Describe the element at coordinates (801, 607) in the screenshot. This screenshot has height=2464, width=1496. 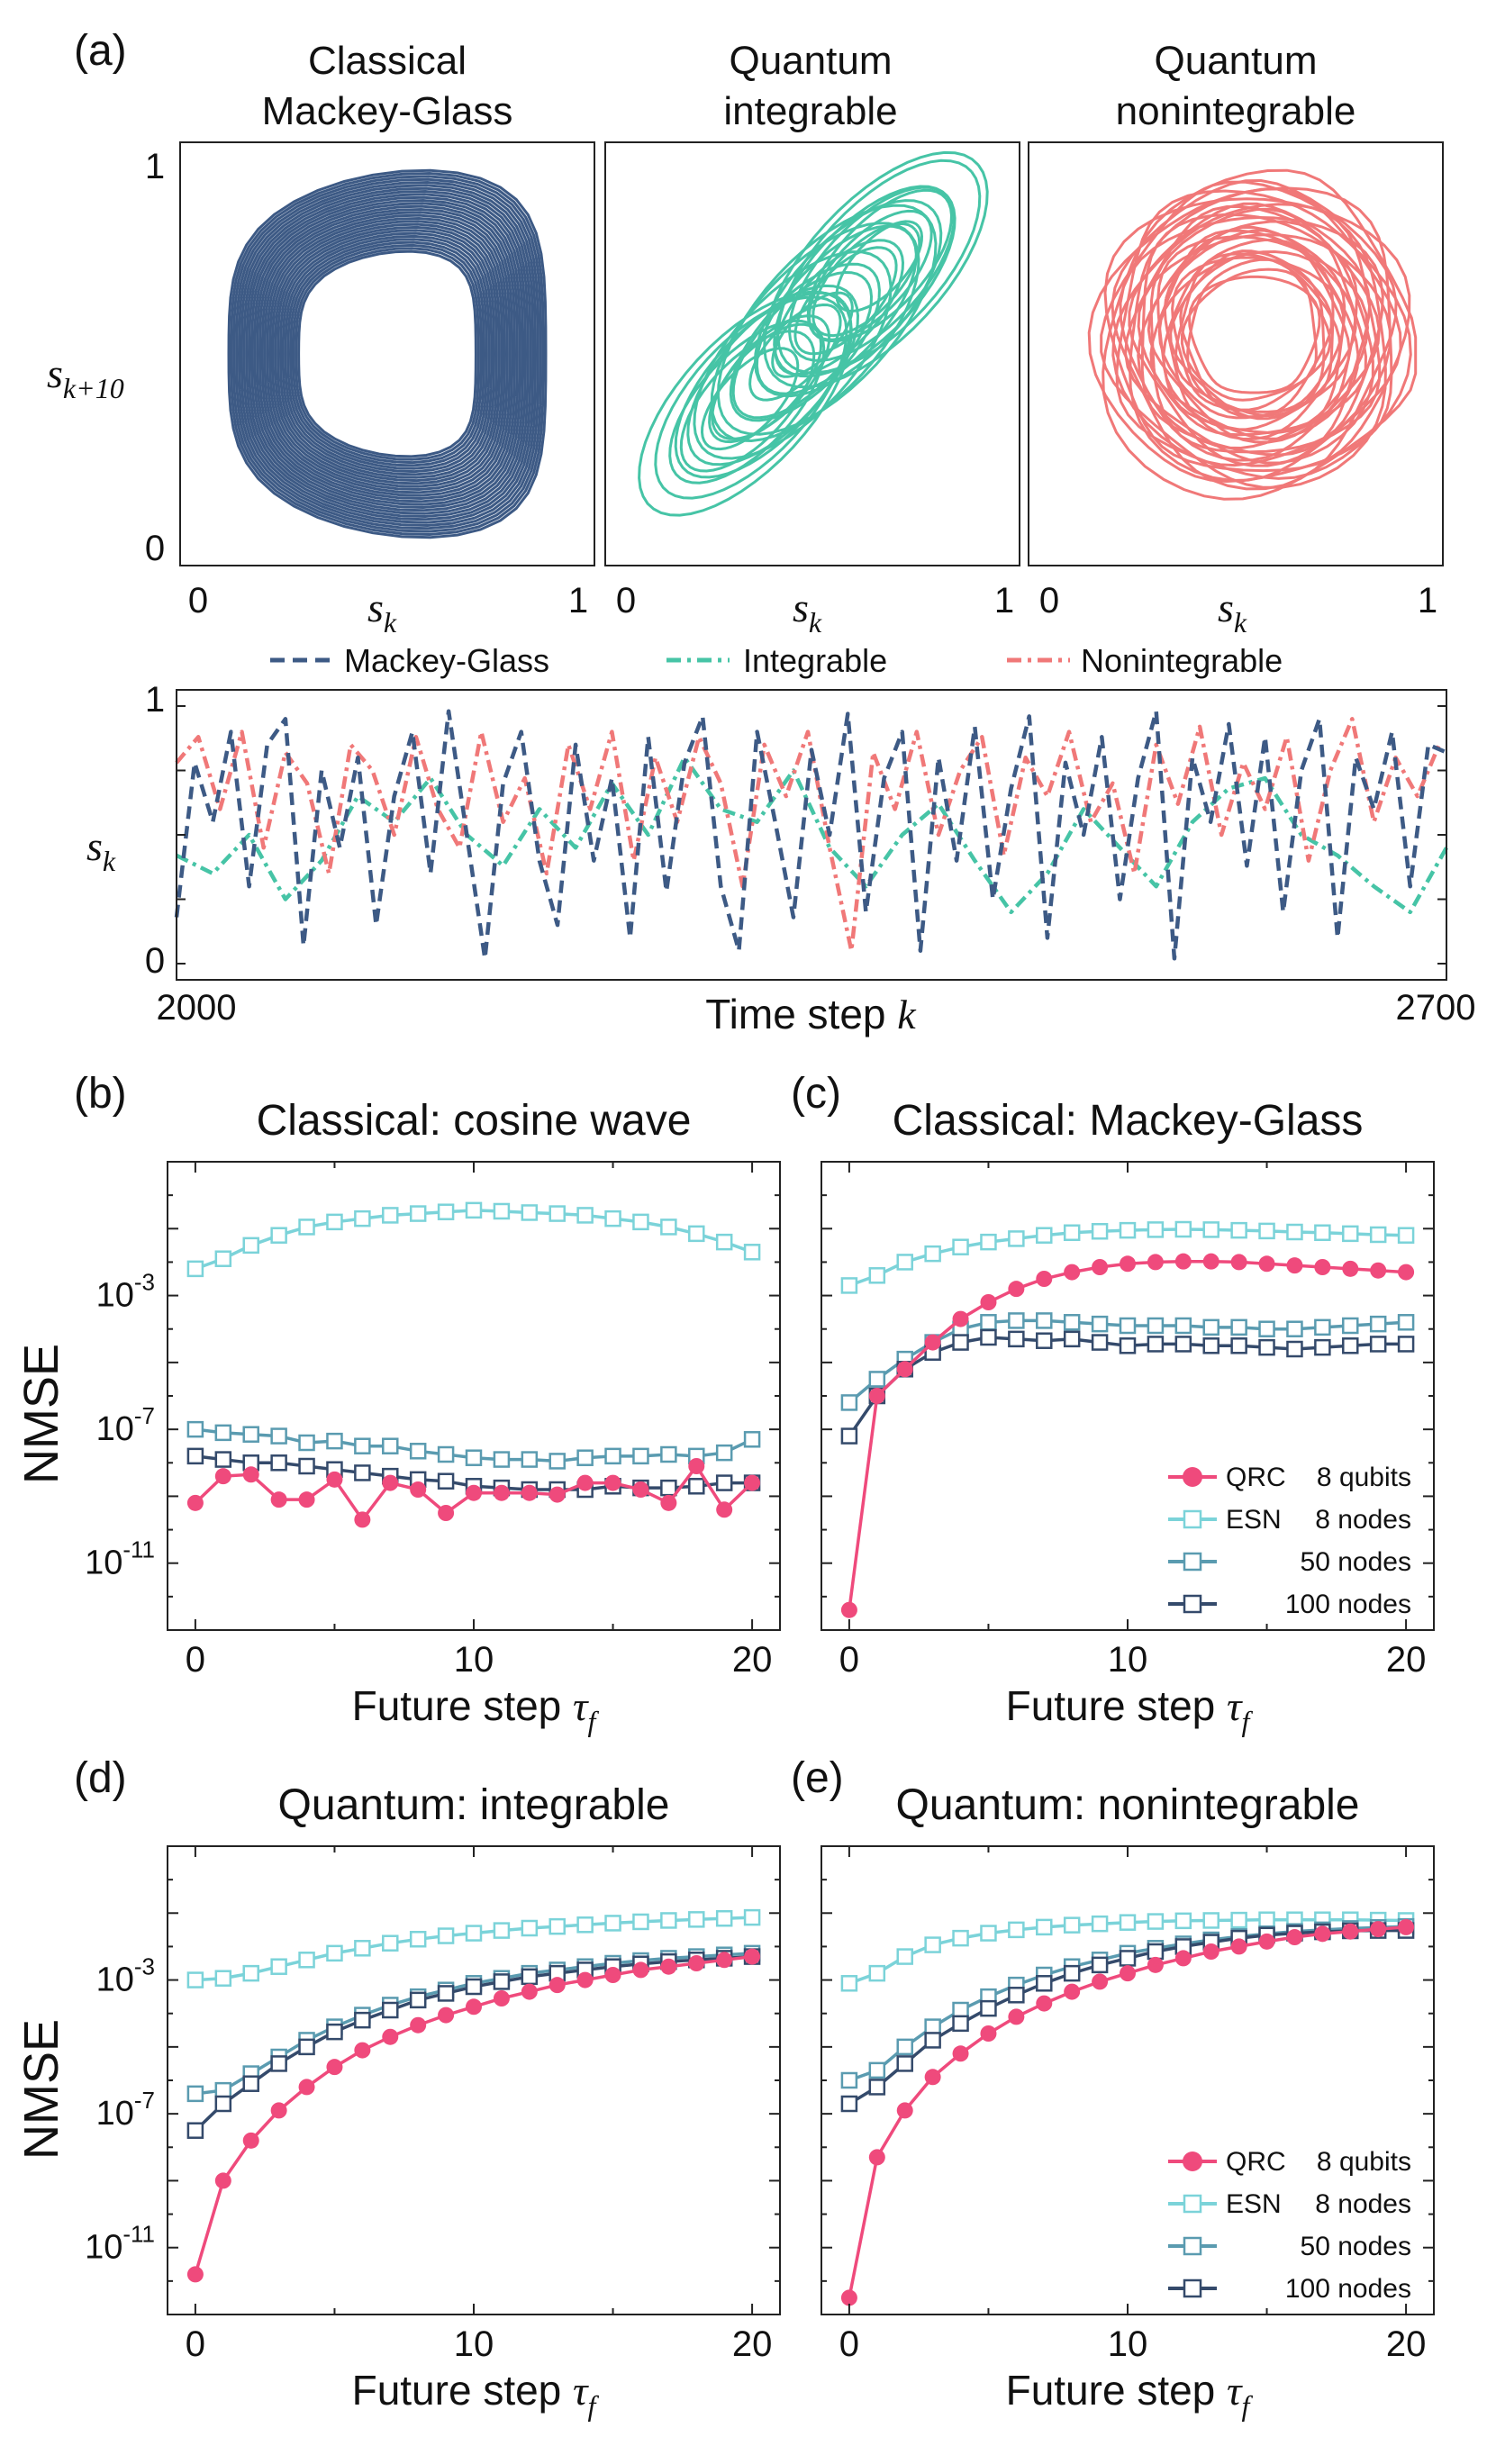
I see `phase2-xlabel-main: s` at that location.